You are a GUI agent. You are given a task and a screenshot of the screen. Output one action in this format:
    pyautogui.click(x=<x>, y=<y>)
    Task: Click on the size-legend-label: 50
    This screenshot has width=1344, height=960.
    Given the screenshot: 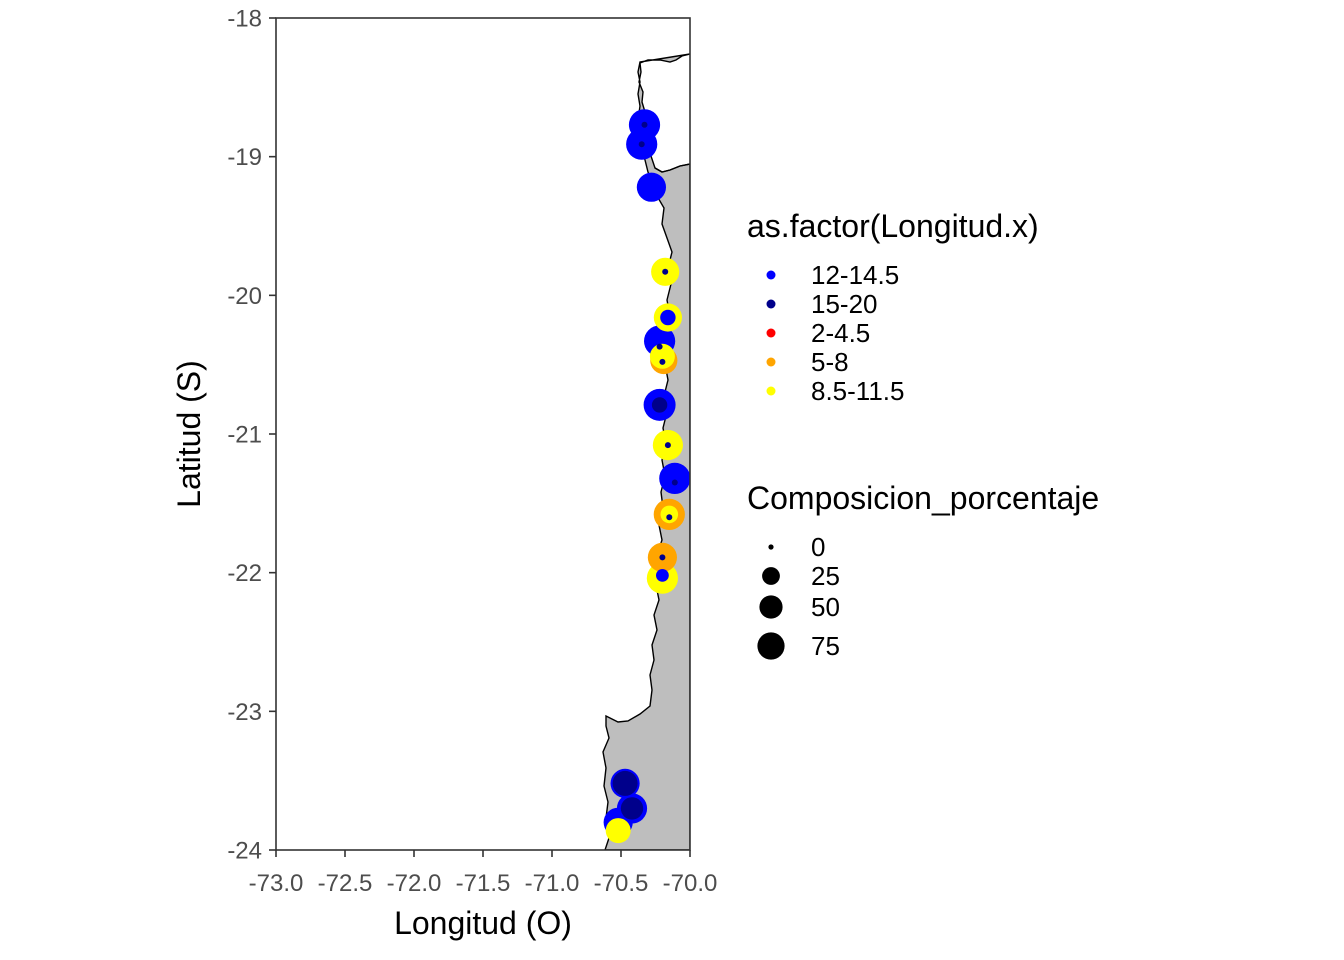 What is the action you would take?
    pyautogui.click(x=825, y=607)
    